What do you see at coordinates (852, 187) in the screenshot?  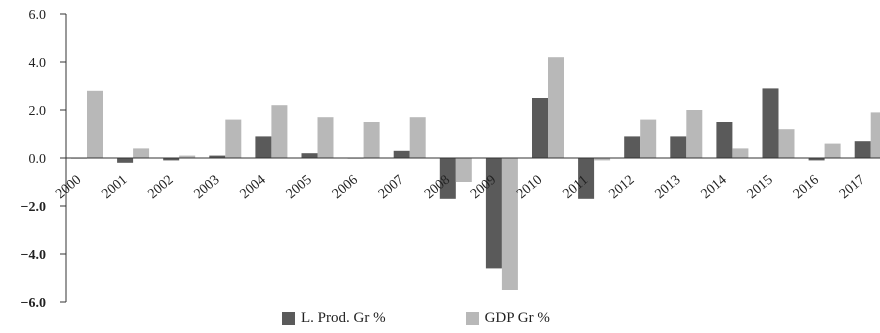 I see `x-tick-label-2017: 2017` at bounding box center [852, 187].